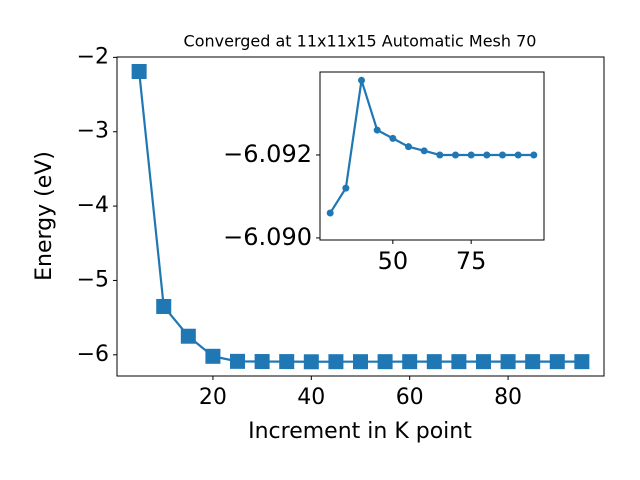 The height and width of the screenshot is (480, 640). What do you see at coordinates (213, 397) in the screenshot?
I see `x-tick-label: 20` at bounding box center [213, 397].